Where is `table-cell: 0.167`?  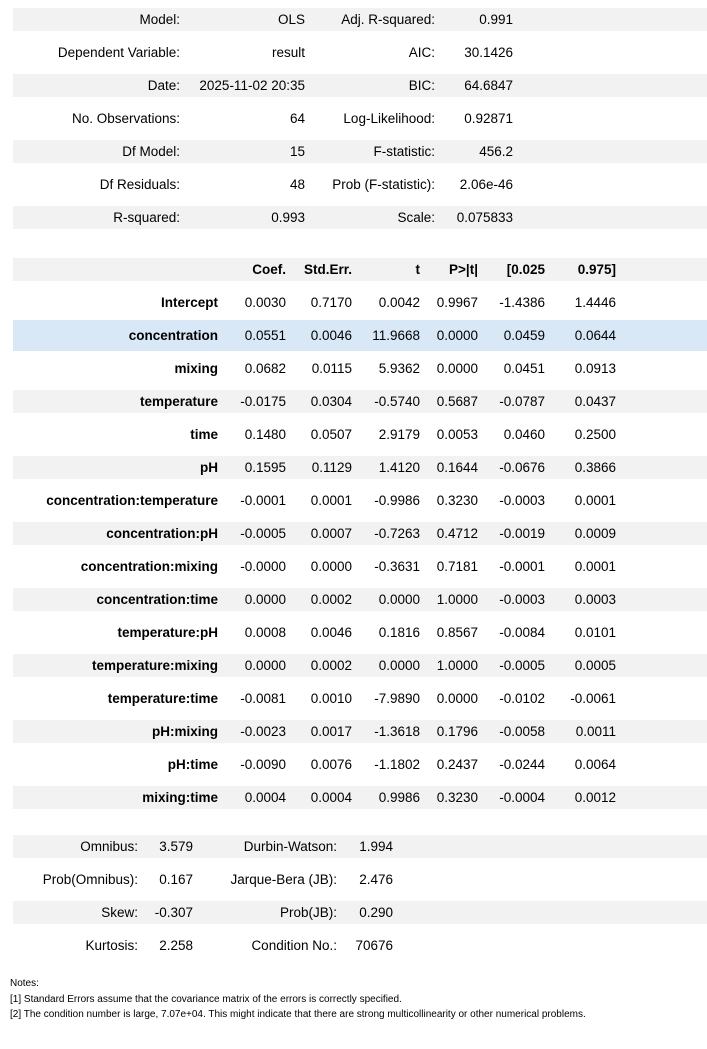
table-cell: 0.167 is located at coordinates (176, 879).